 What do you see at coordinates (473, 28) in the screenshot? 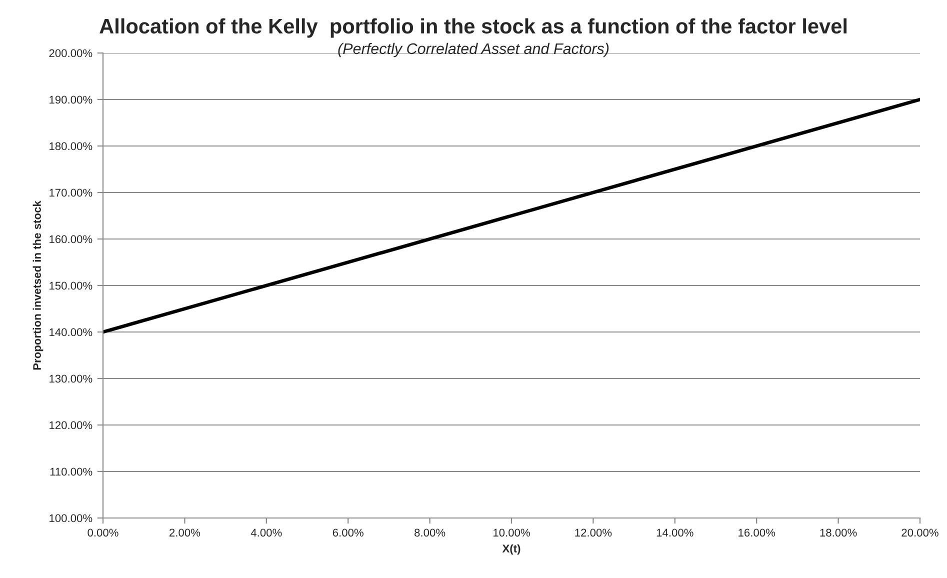
I see `chart-title: Allocation of the Kelly portfolio in the stock as a function of the factor level` at bounding box center [473, 28].